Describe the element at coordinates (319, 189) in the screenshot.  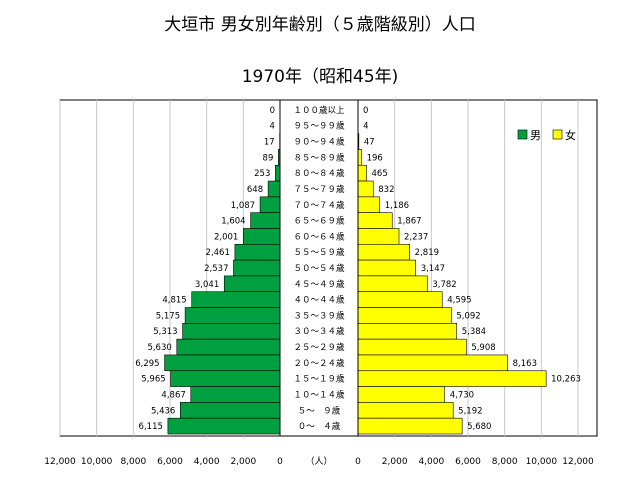
I see `age-group-label: ７５～７９歳` at that location.